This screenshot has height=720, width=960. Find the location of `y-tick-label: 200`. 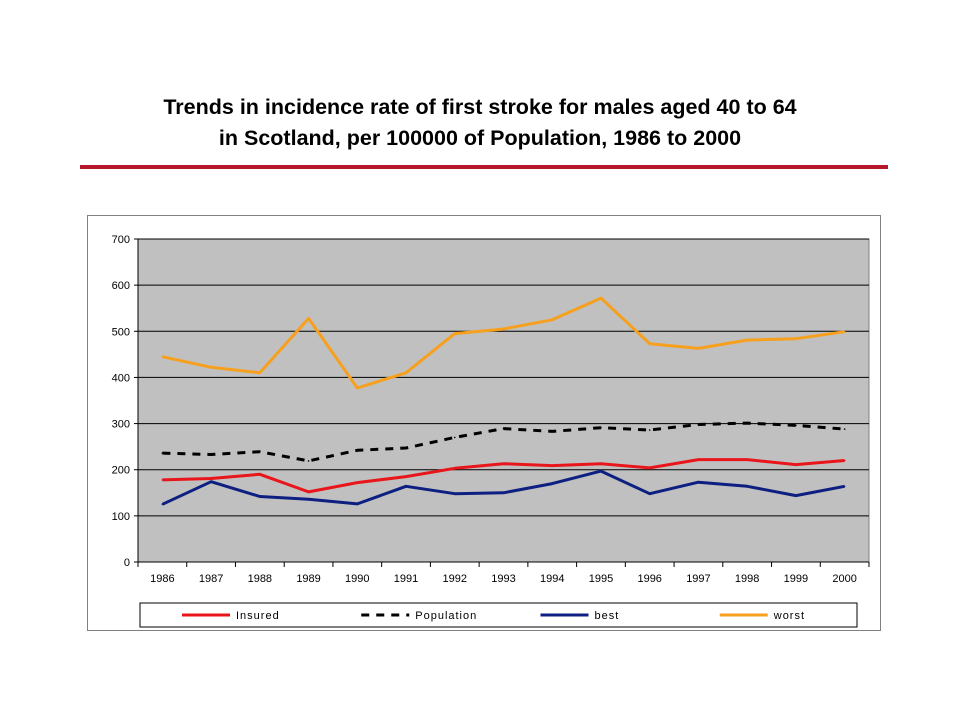

y-tick-label: 200 is located at coordinates (121, 471).